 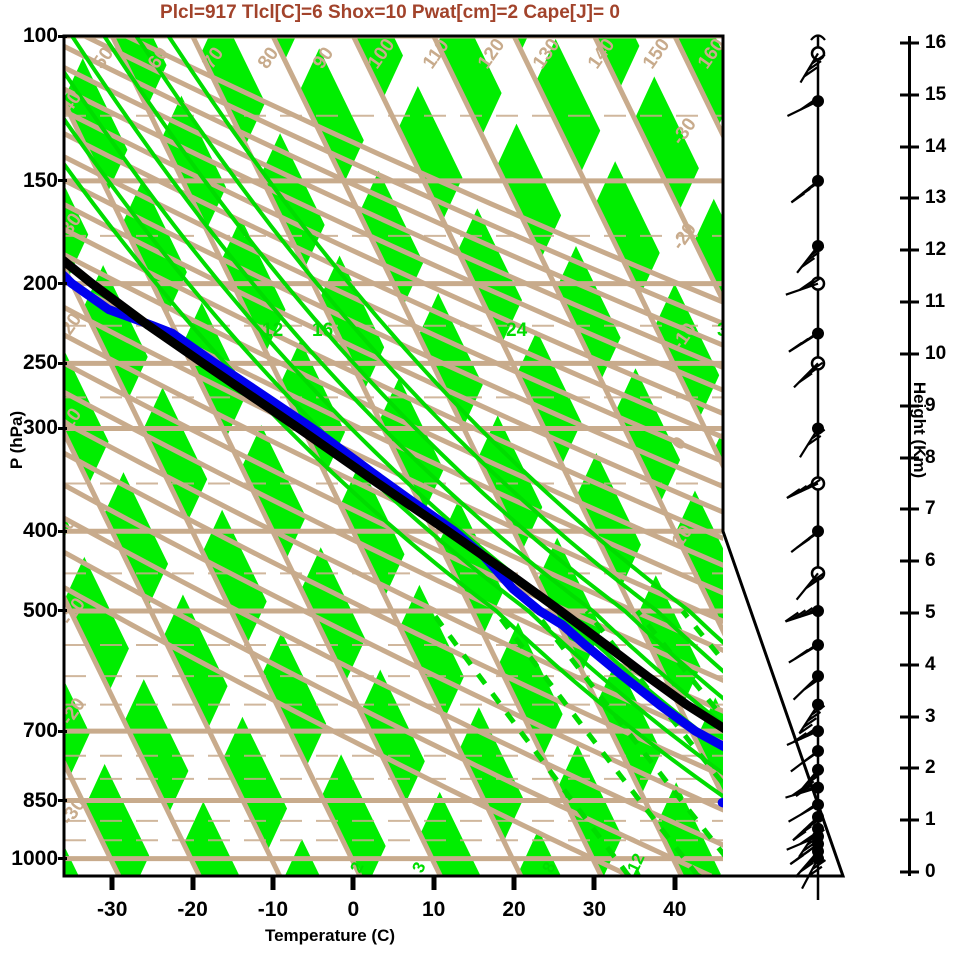 I want to click on temperature-tick-label: 0, so click(x=353, y=909).